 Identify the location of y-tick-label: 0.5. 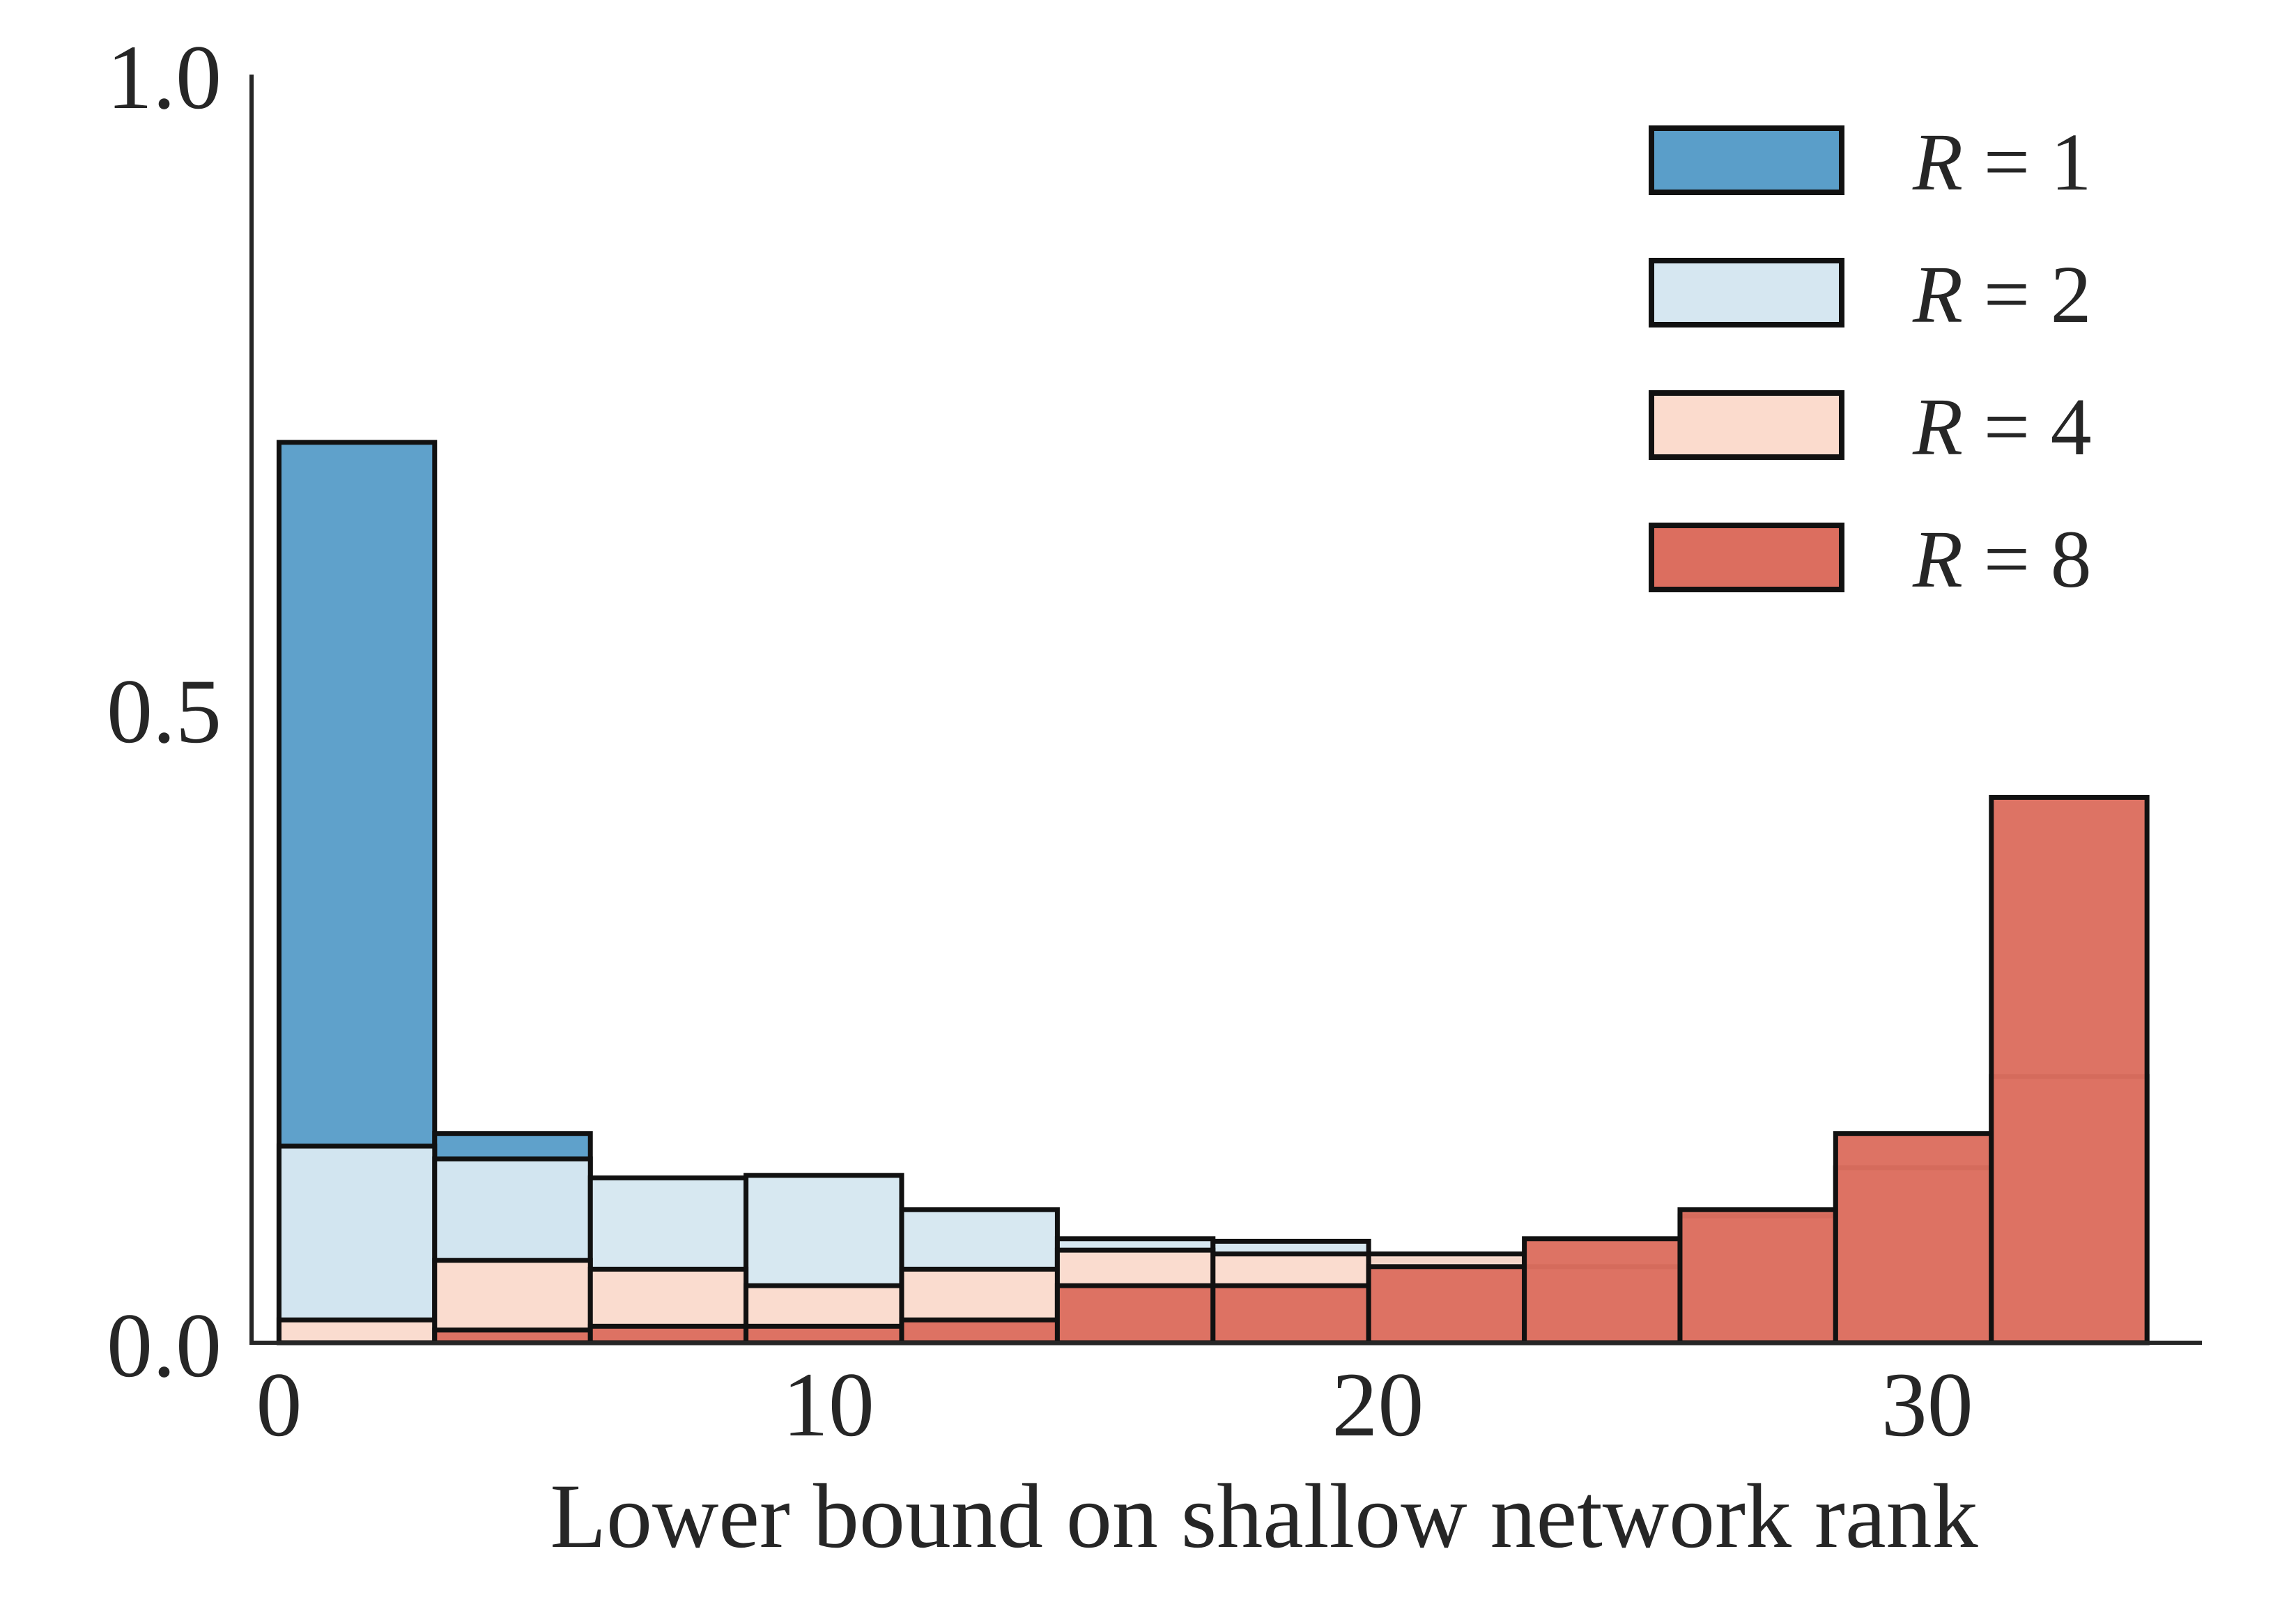
(164, 711).